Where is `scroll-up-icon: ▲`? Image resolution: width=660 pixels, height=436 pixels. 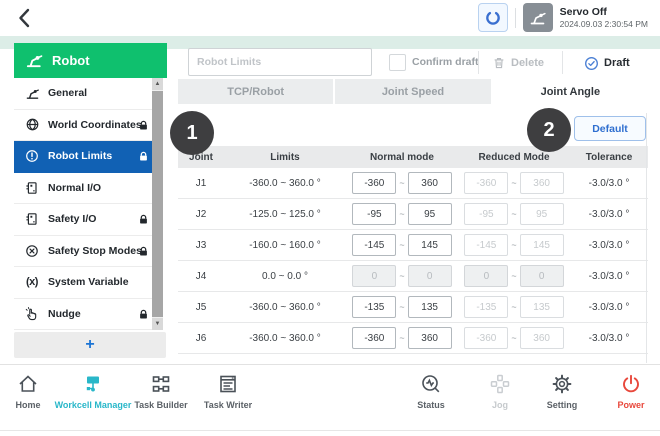 scroll-up-icon: ▲ is located at coordinates (157, 84).